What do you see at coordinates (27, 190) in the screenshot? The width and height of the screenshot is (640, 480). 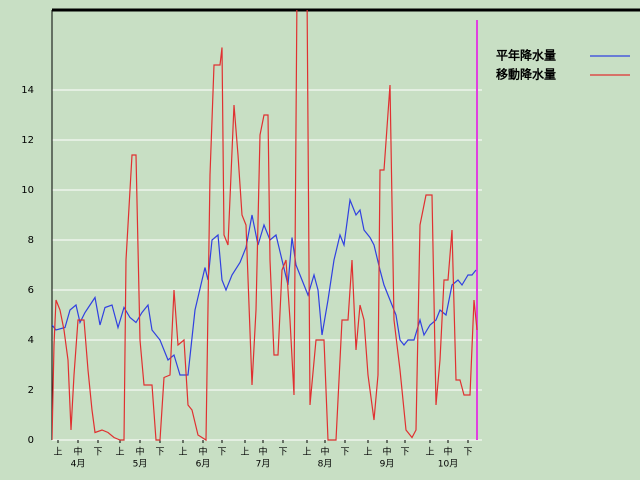 I see `y-tick-label: 10` at bounding box center [27, 190].